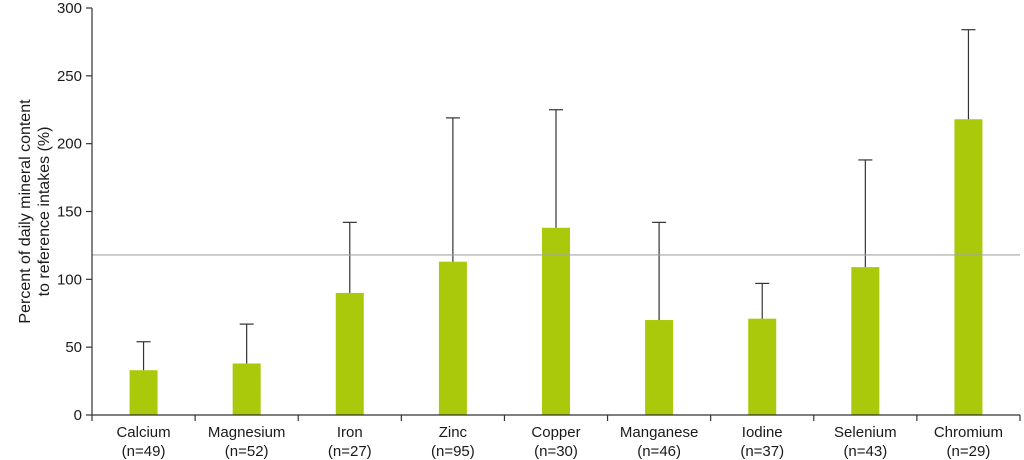 The width and height of the screenshot is (1024, 460). What do you see at coordinates (555, 432) in the screenshot?
I see `x-tick-label: Copper` at bounding box center [555, 432].